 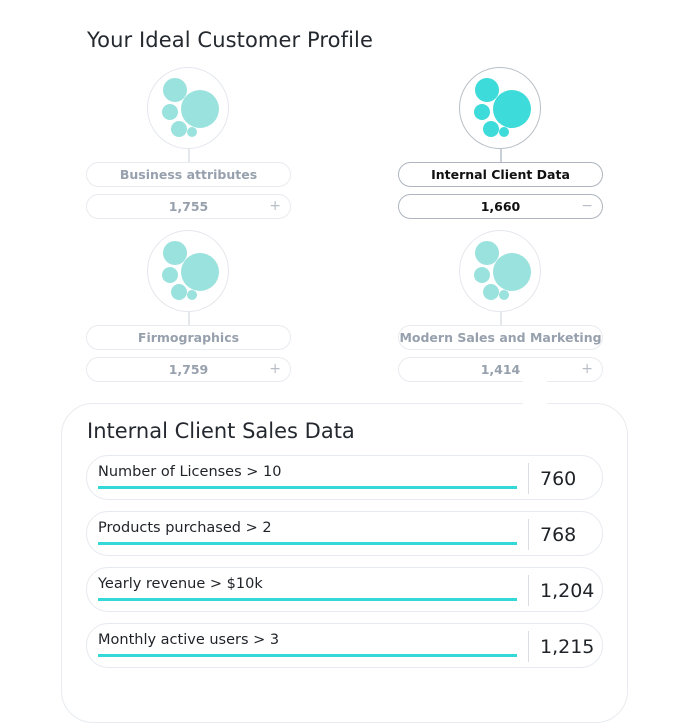 I want to click on segment-count: 1,755 +, so click(x=188, y=206).